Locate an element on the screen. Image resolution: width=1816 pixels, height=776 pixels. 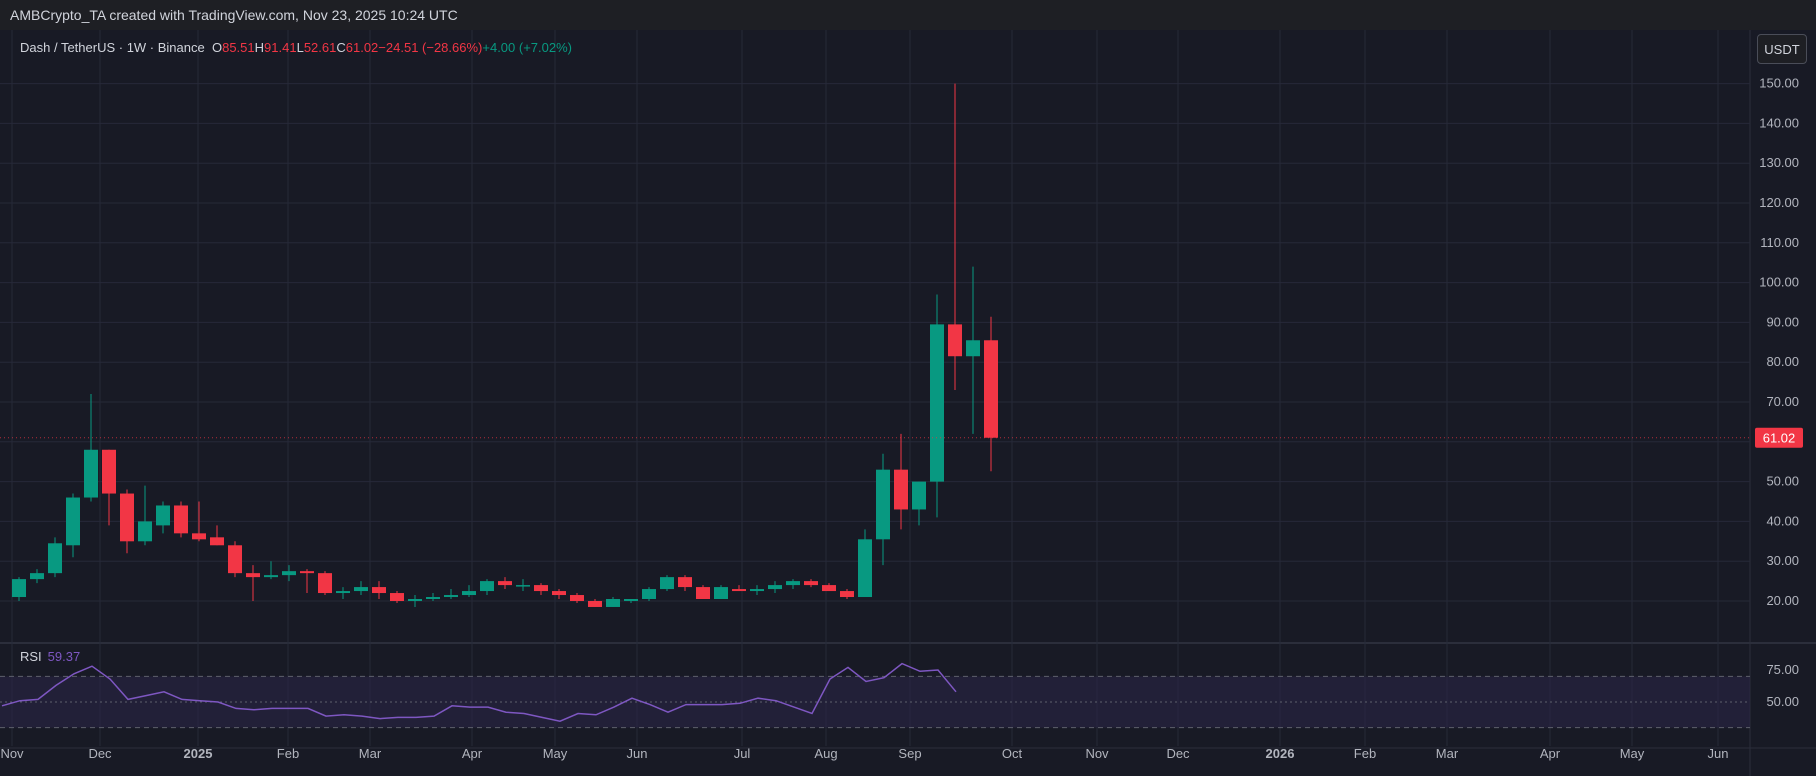
rsi-value: 59.37 is located at coordinates (64, 656).